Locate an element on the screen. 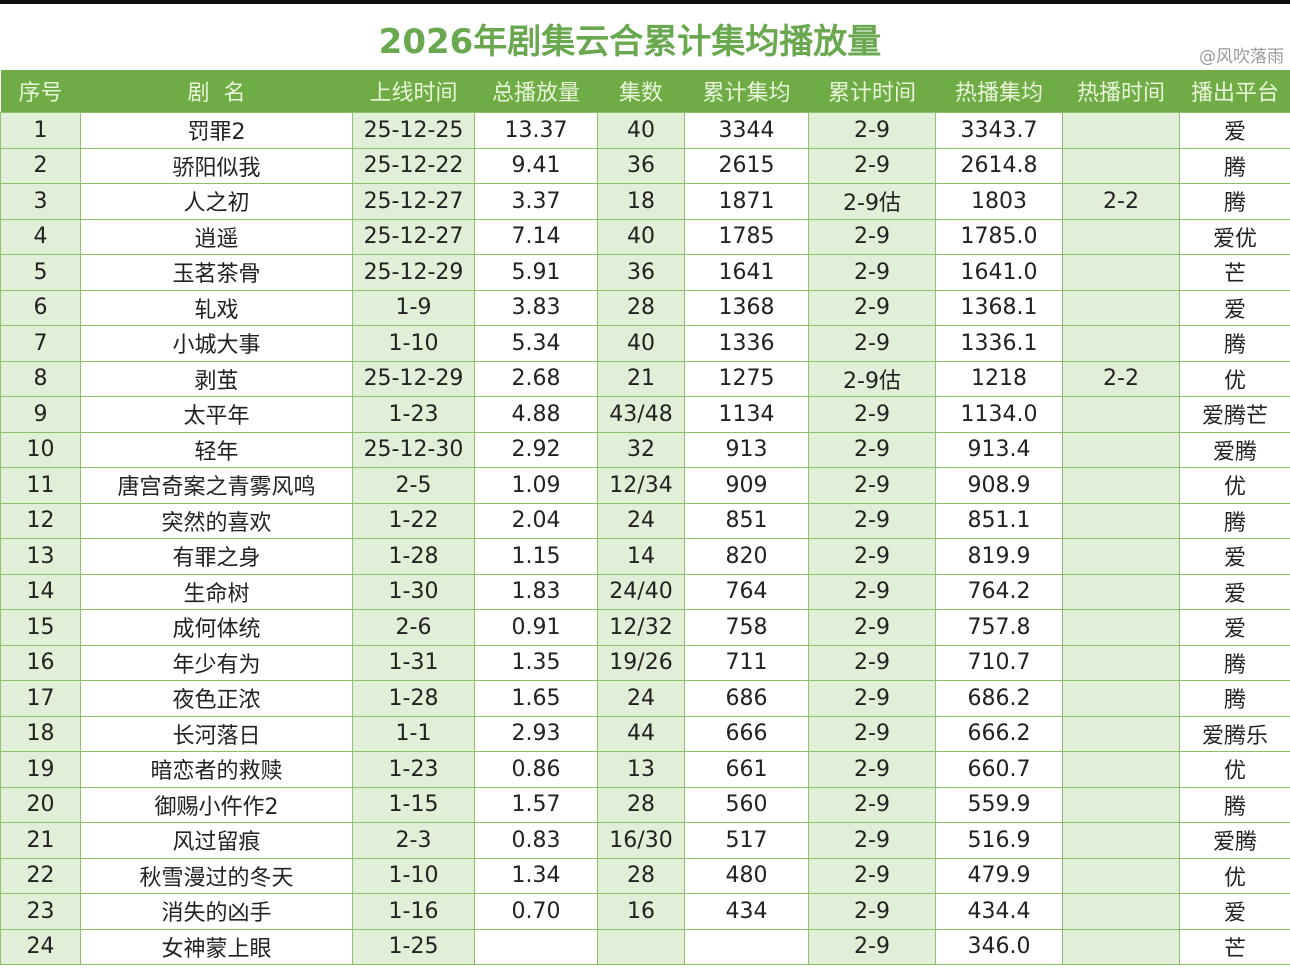  cell-cumulative-avg: 758 is located at coordinates (746, 627).